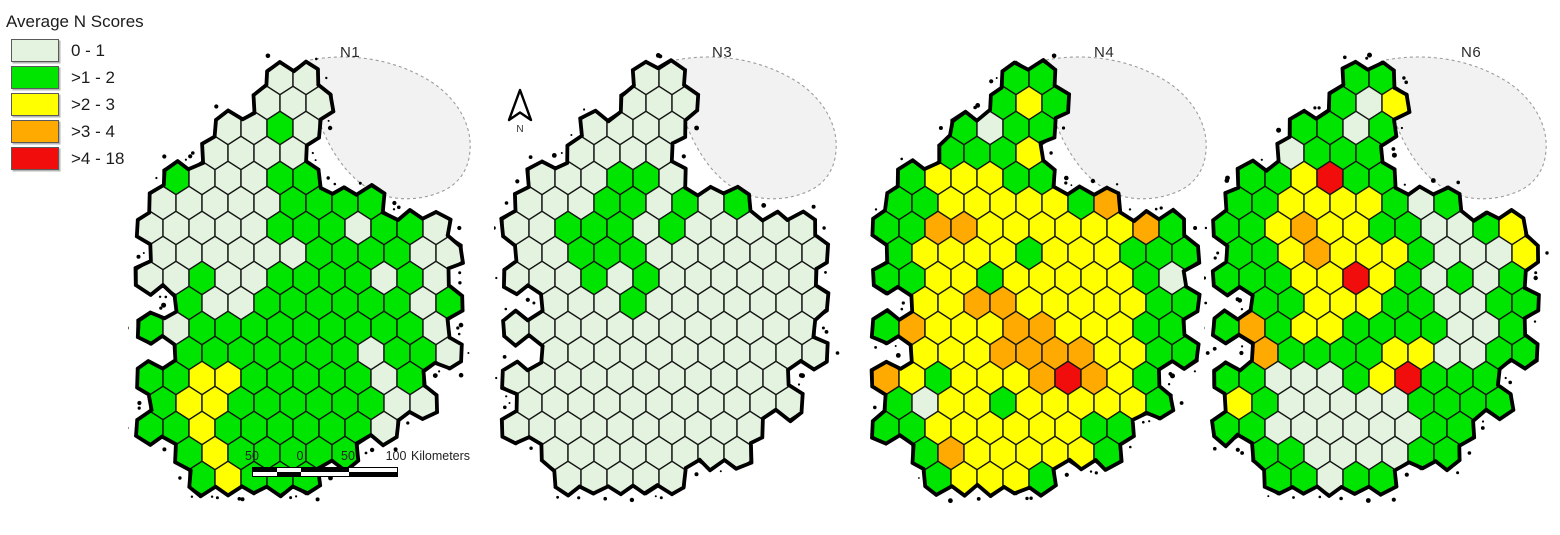 This screenshot has width=1560, height=535. What do you see at coordinates (755, 128) in the screenshot?
I see `northern-ireland-region` at bounding box center [755, 128].